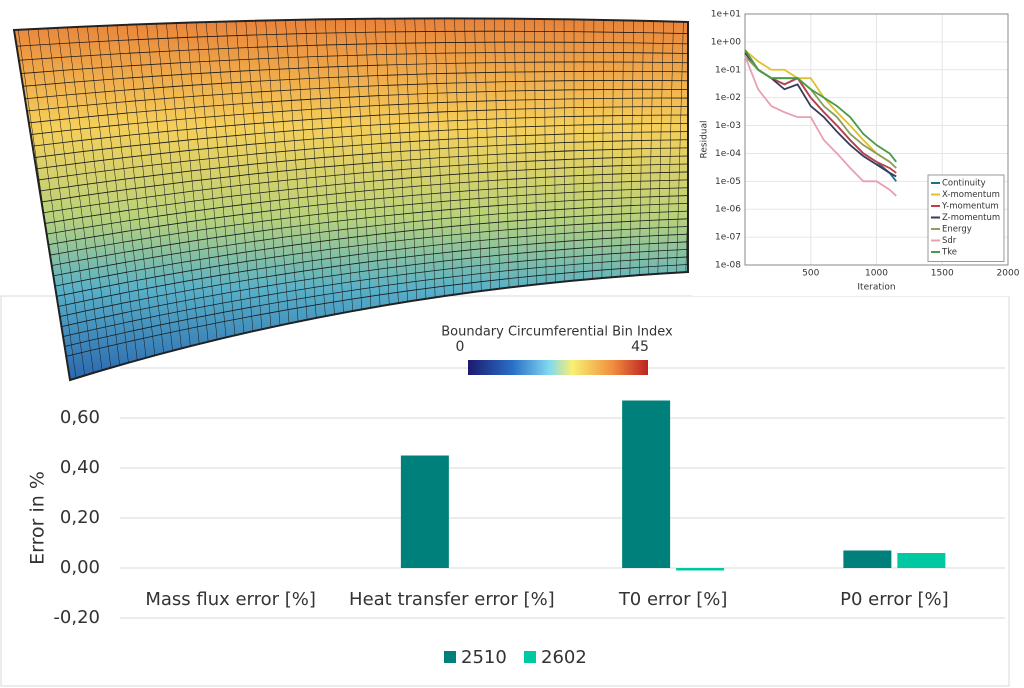 The height and width of the screenshot is (688, 1024). What do you see at coordinates (673, 599) in the screenshot?
I see `x-tick-label: T0 error [%]` at bounding box center [673, 599].